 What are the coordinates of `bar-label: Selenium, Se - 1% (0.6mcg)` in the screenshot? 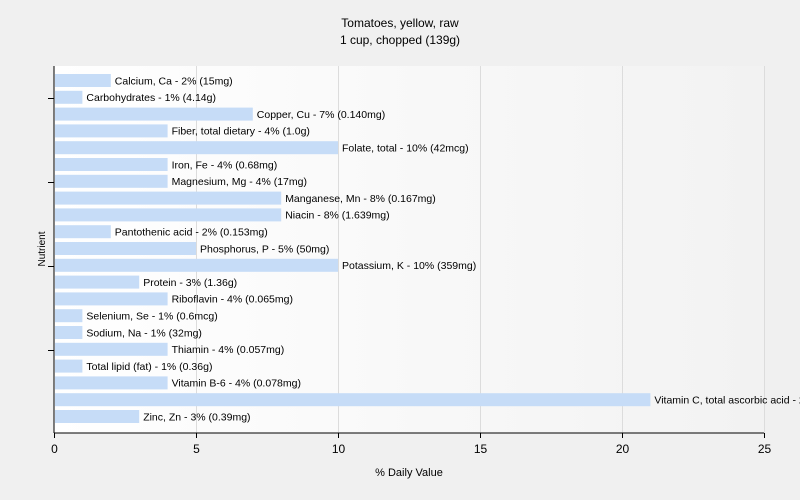 It's located at (151, 317).